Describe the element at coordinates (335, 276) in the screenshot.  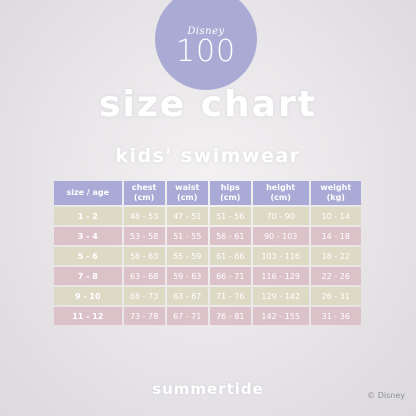
I see `cell-weight: 22 - 26` at that location.